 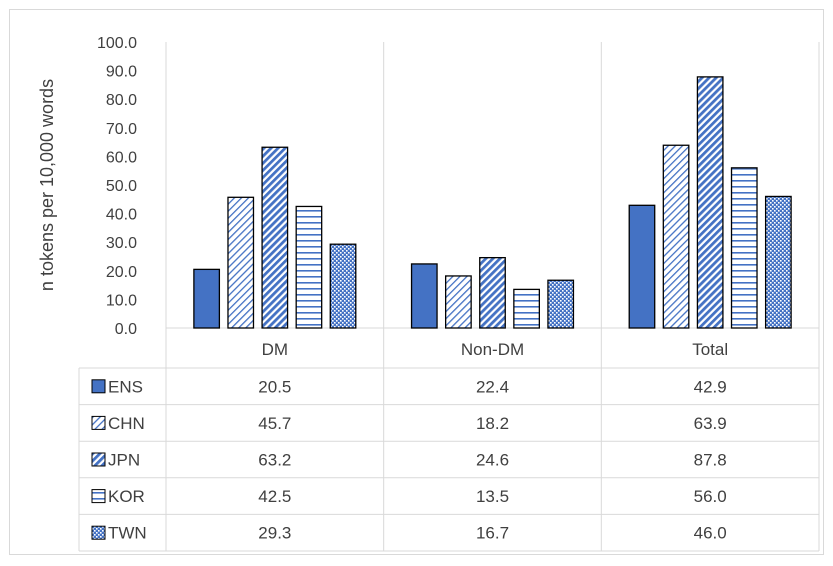 I want to click on data-label: 63.2, so click(x=274, y=460).